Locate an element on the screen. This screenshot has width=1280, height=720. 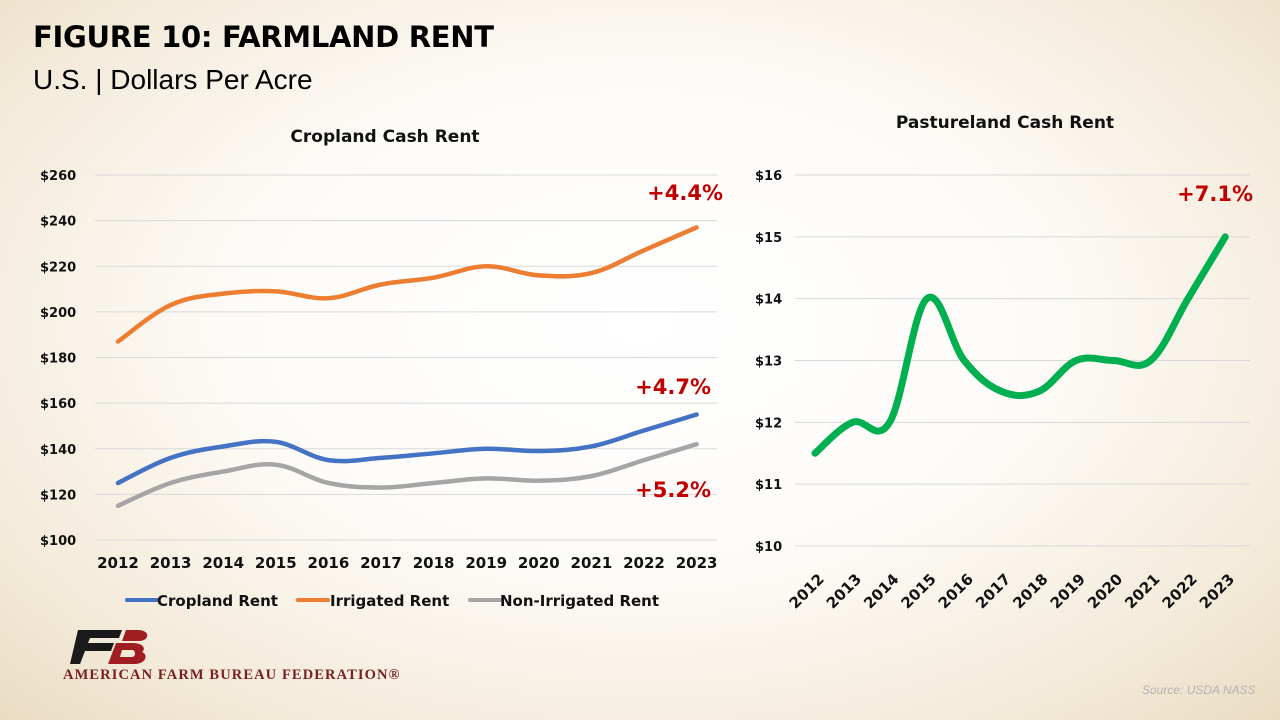
y-tick-label: $15 is located at coordinates (768, 238).